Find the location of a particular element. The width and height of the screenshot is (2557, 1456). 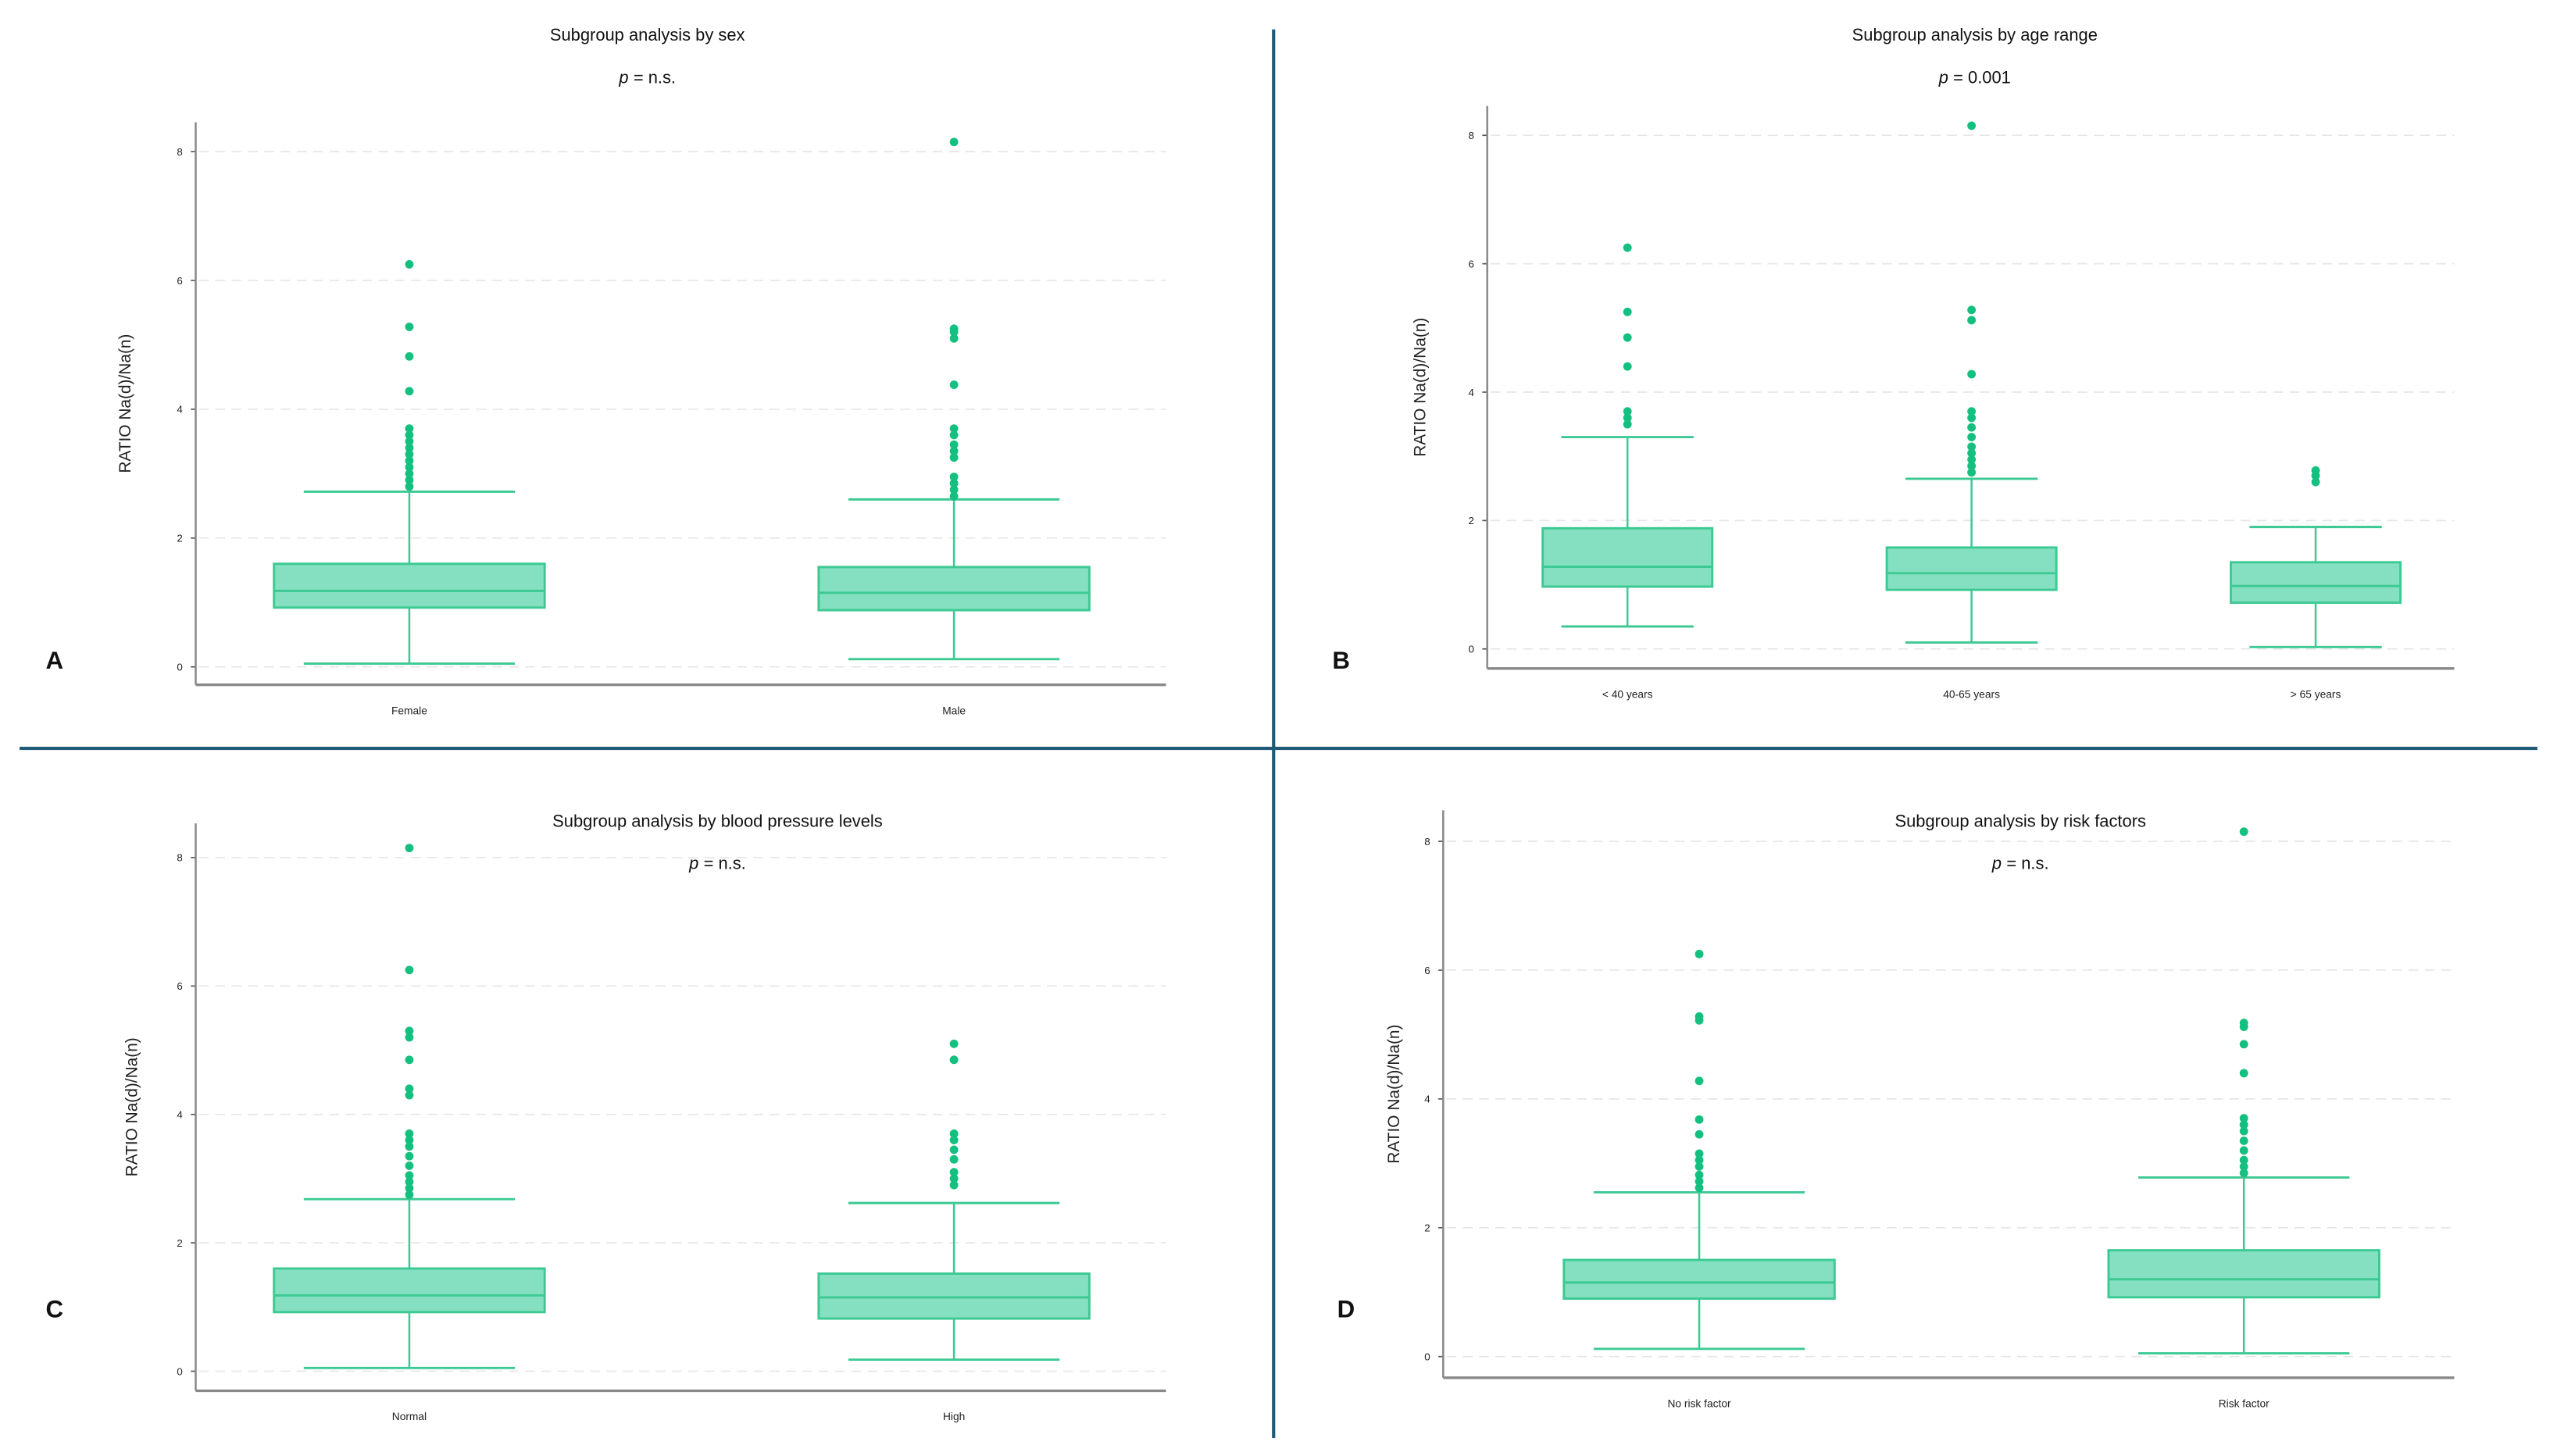

category-label: Male is located at coordinates (954, 710).